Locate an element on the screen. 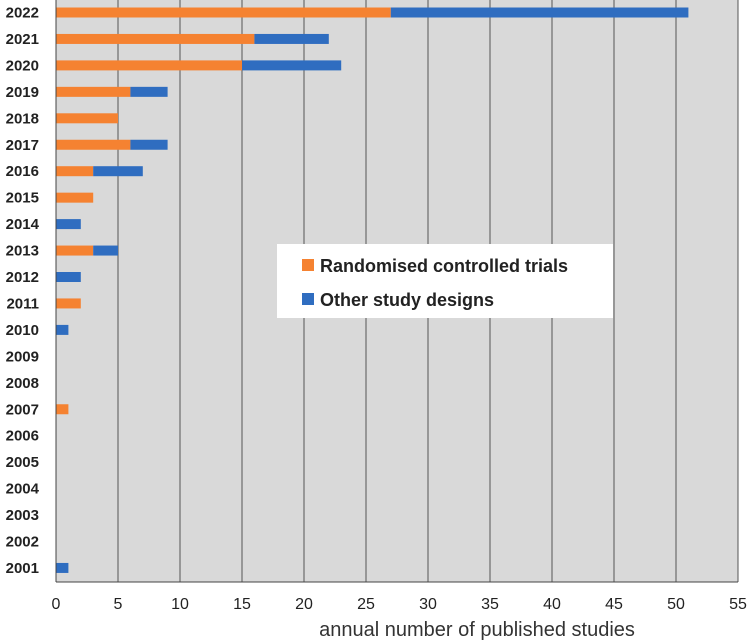 The width and height of the screenshot is (748, 641). x-axis-title: annual number of published studies is located at coordinates (477, 630).